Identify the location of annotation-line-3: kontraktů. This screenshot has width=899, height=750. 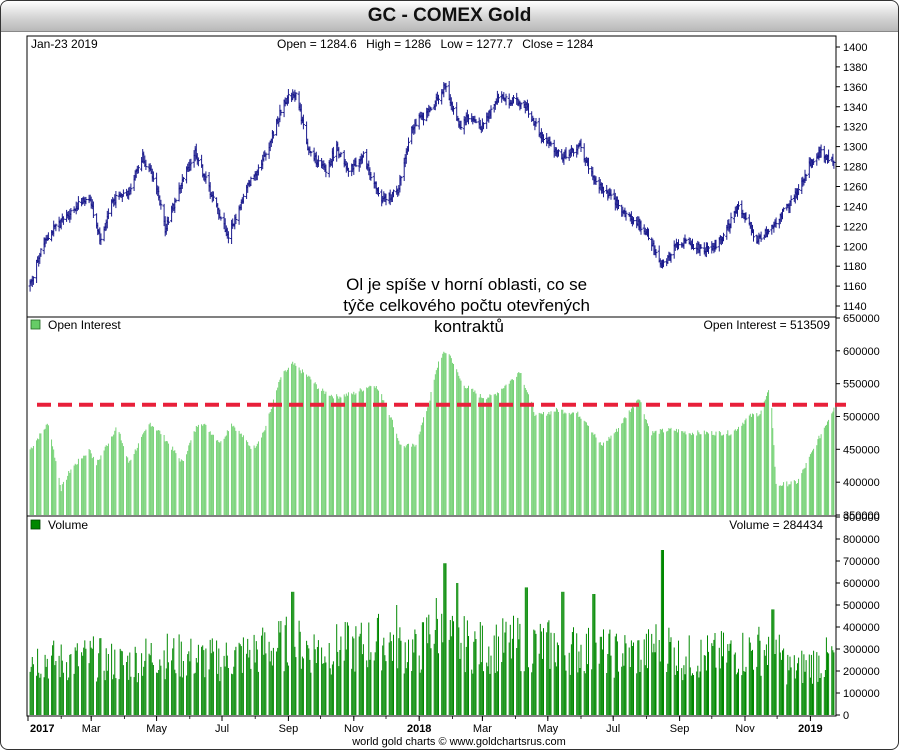
(469, 326).